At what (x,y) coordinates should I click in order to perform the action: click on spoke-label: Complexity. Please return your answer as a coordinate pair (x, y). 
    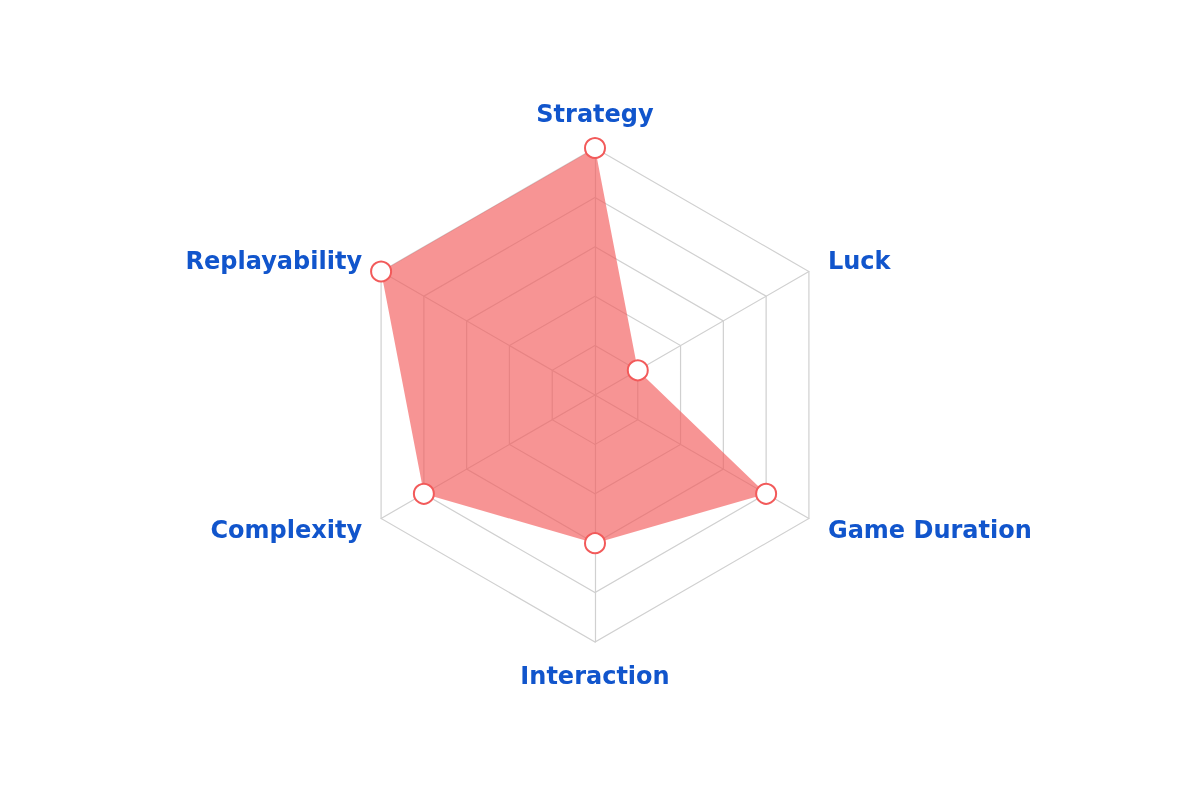
    Looking at the image, I should click on (286, 529).